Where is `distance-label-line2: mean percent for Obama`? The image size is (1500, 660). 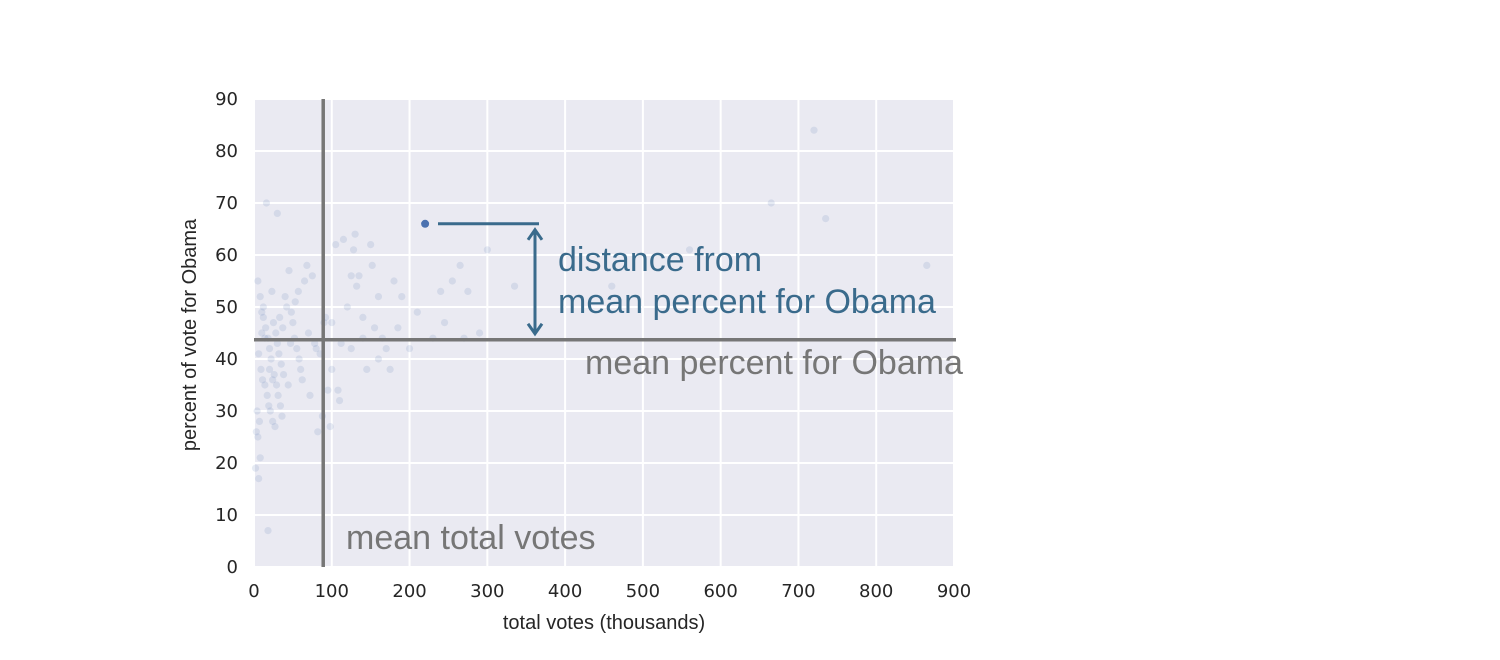 distance-label-line2: mean percent for Obama is located at coordinates (747, 302).